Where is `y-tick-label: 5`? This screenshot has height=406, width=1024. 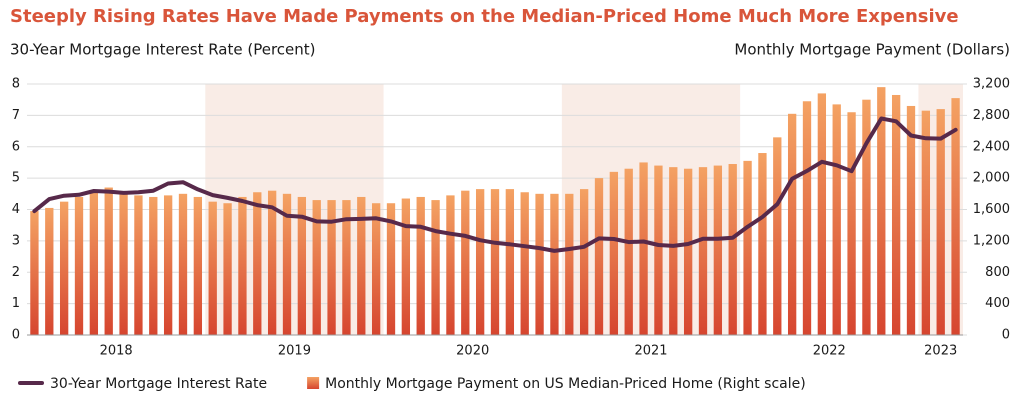 y-tick-label: 5 is located at coordinates (16, 178).